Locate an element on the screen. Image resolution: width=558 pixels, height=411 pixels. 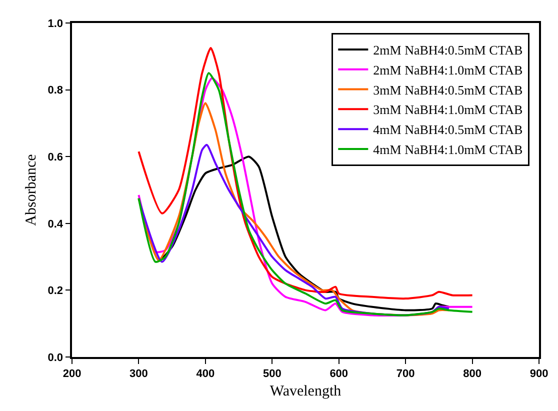
x-tick-label: 900 is located at coordinates (539, 374).